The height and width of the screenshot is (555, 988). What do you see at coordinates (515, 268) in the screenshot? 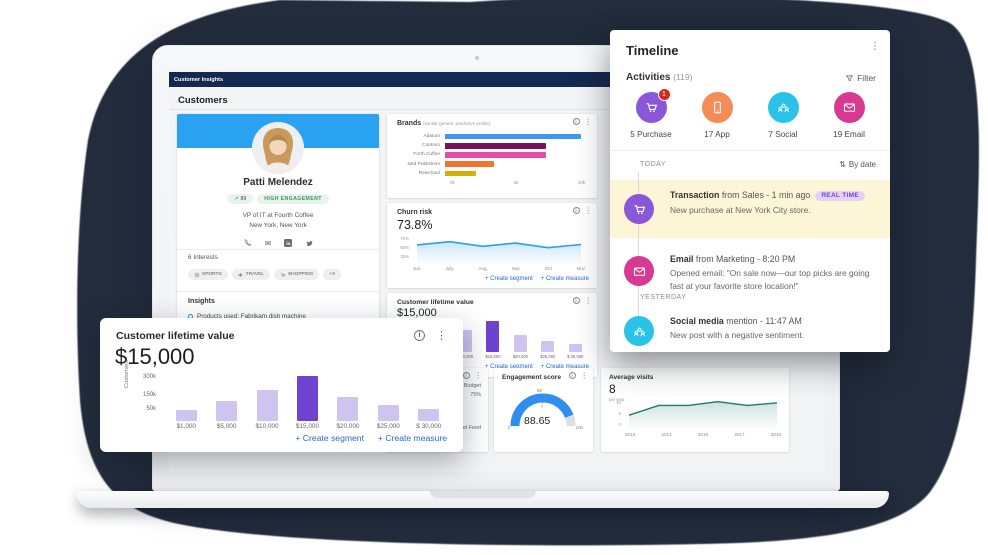
I see `churn-x-tick: Sep` at bounding box center [515, 268].